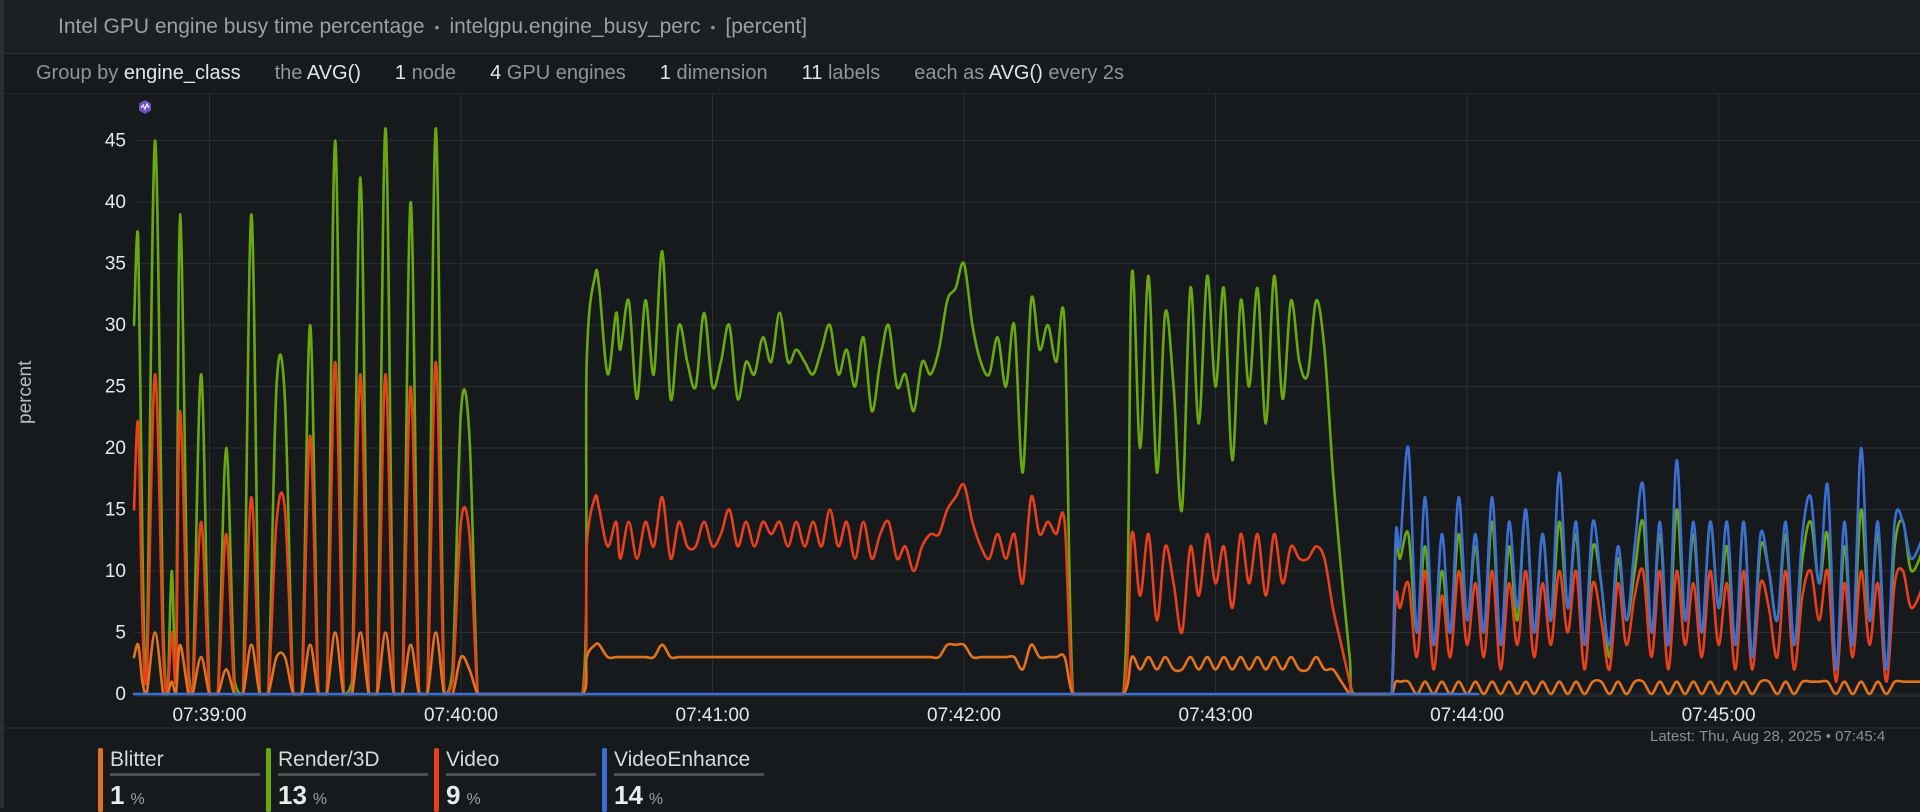  I want to click on group-by-dropdown: Group by engine_class, so click(138, 73).